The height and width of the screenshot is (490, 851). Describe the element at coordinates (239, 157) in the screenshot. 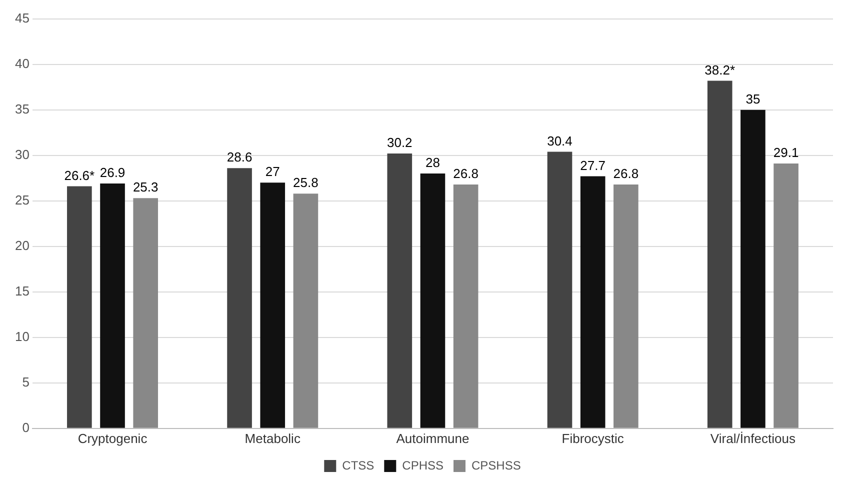

I see `data-label: 28.6` at that location.